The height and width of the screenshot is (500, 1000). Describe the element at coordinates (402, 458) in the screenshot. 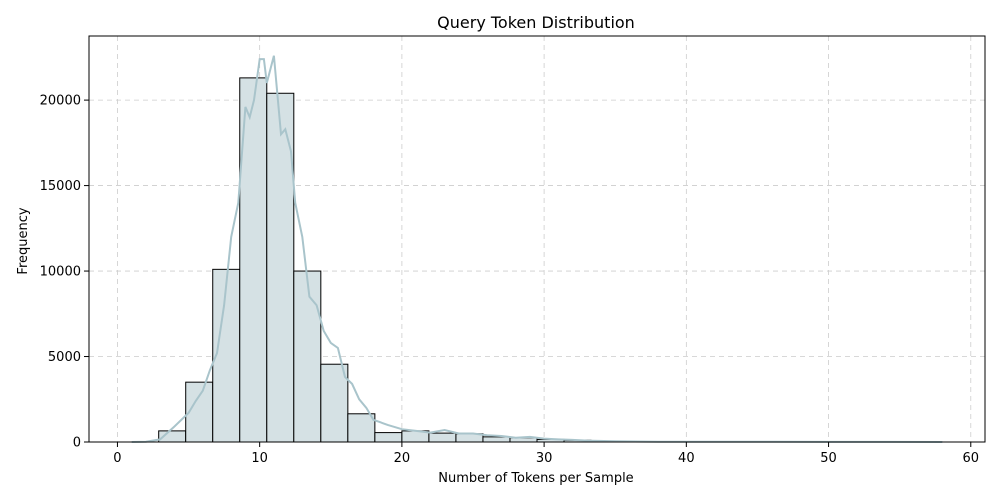

I see `x-tick-label: 20` at that location.